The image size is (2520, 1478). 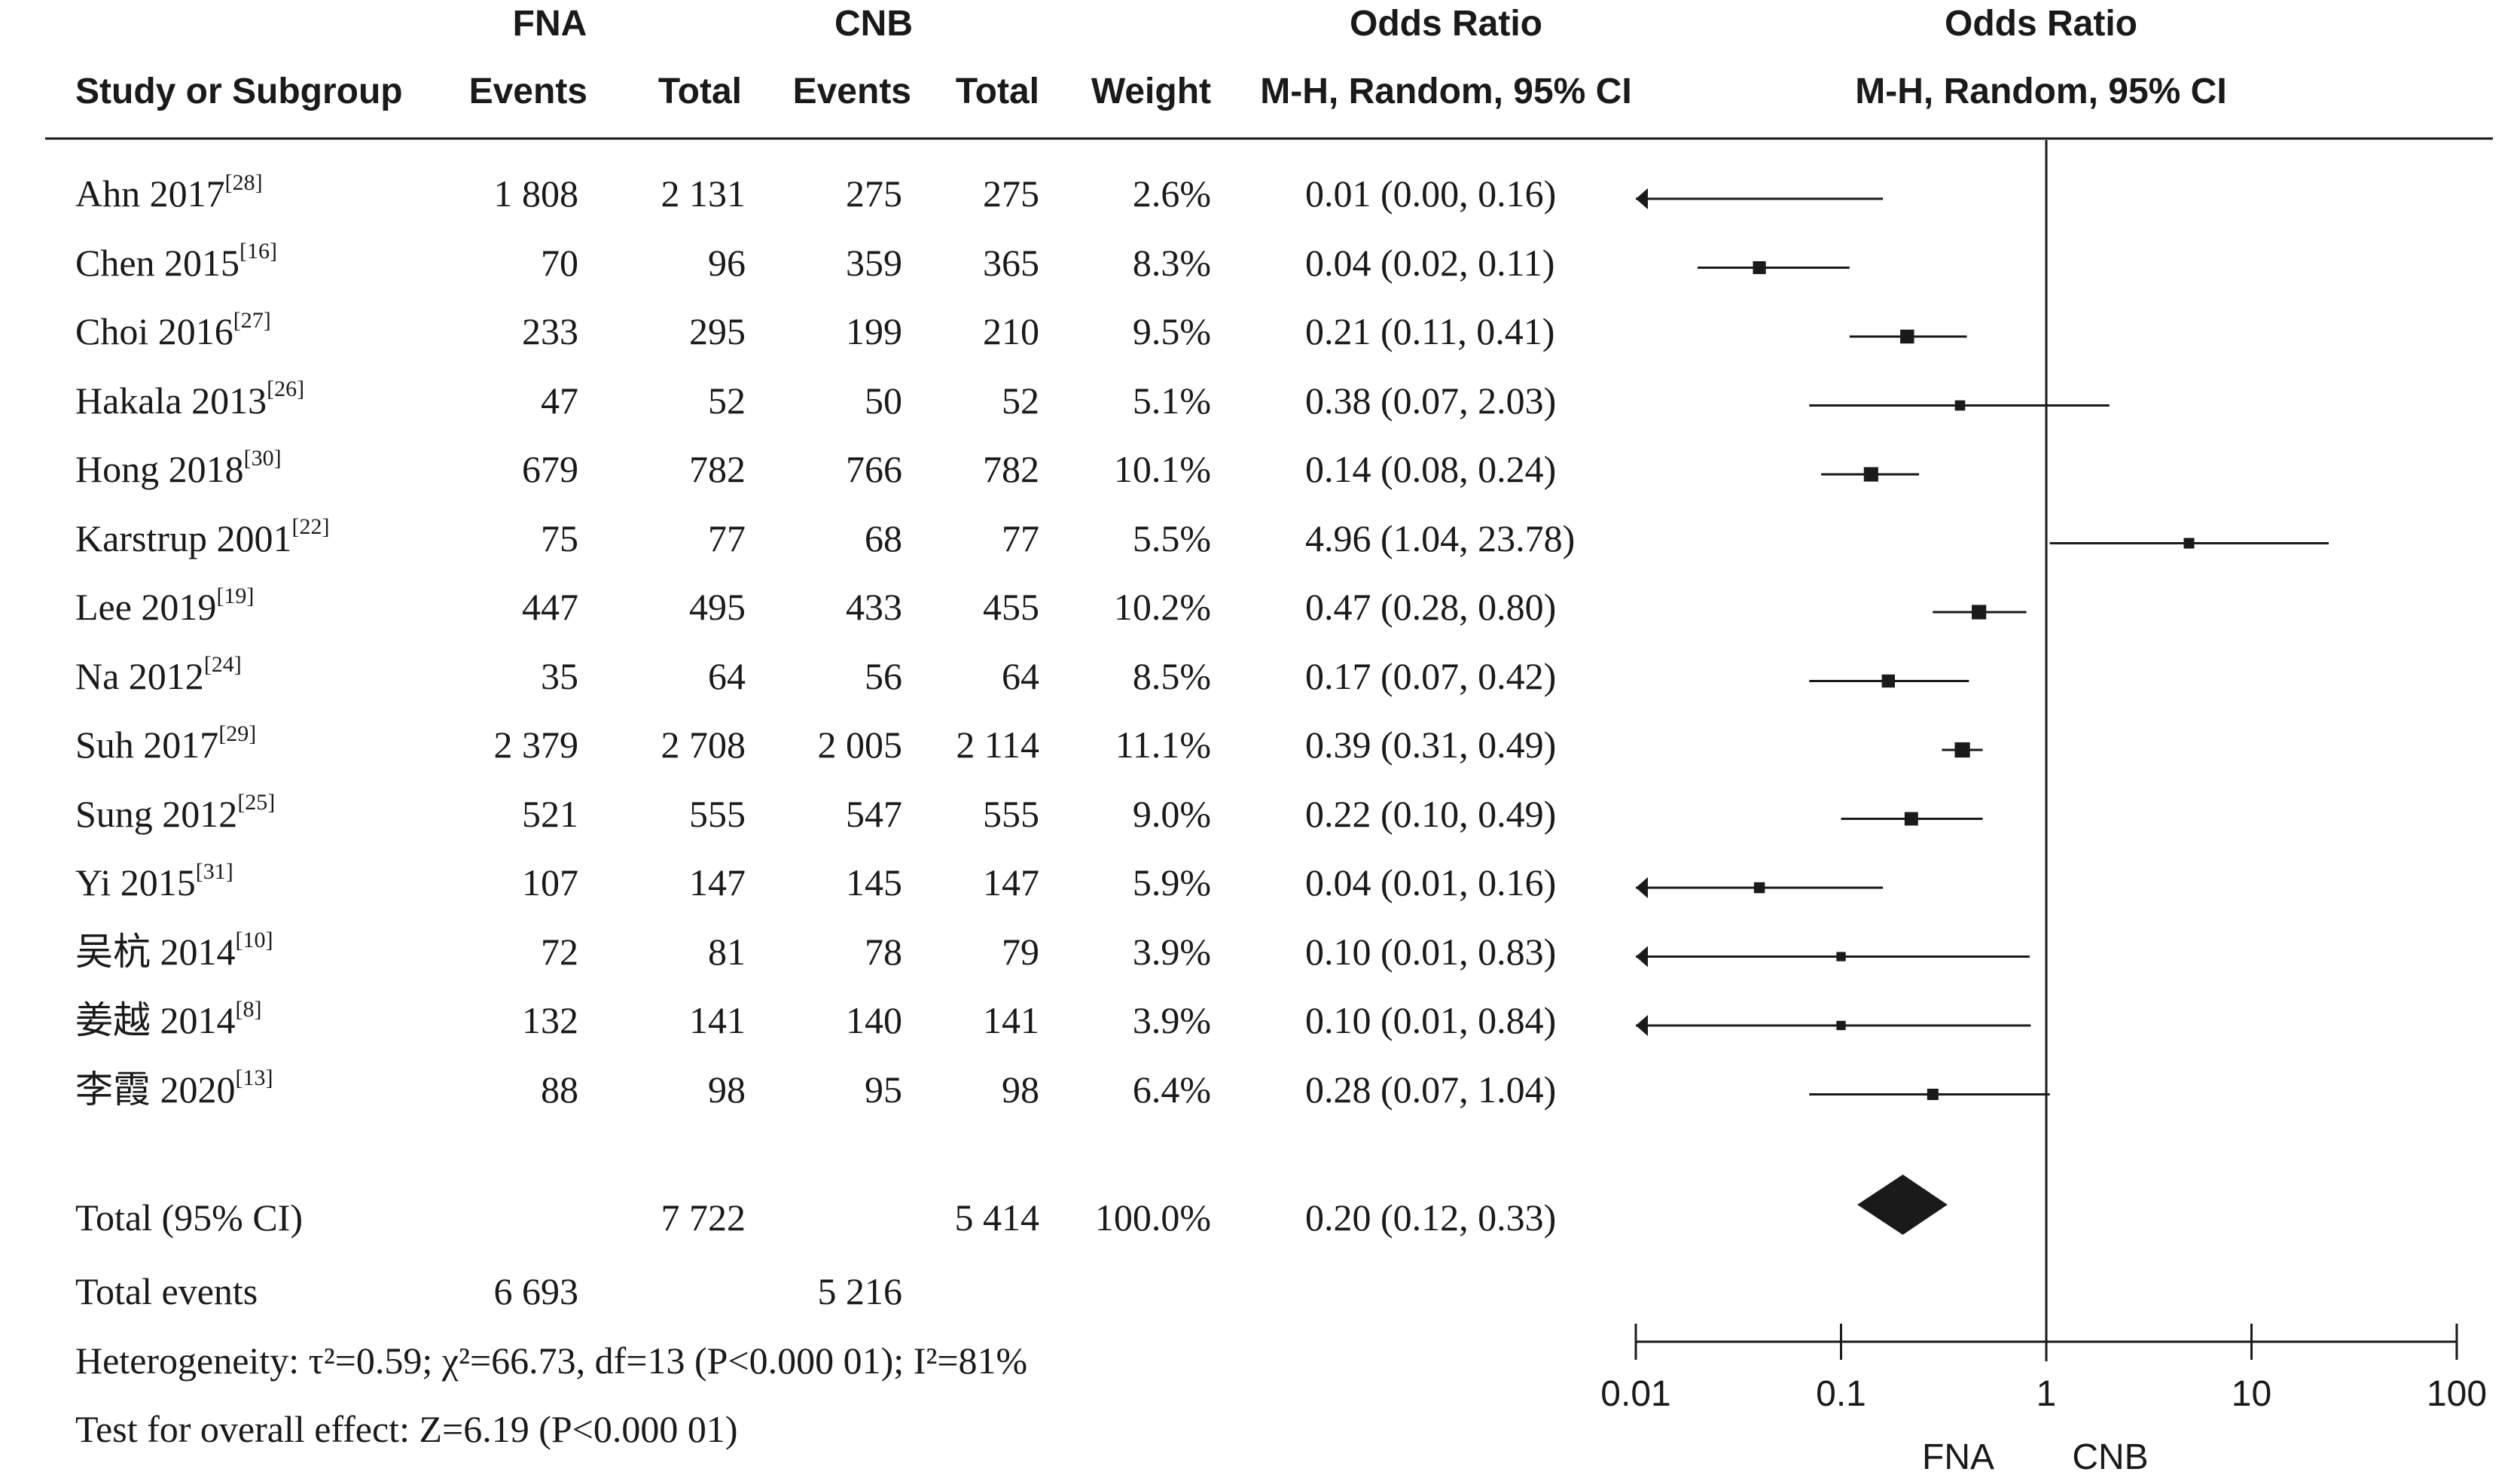 What do you see at coordinates (214, 871) in the screenshot?
I see `study-reference: [31]` at bounding box center [214, 871].